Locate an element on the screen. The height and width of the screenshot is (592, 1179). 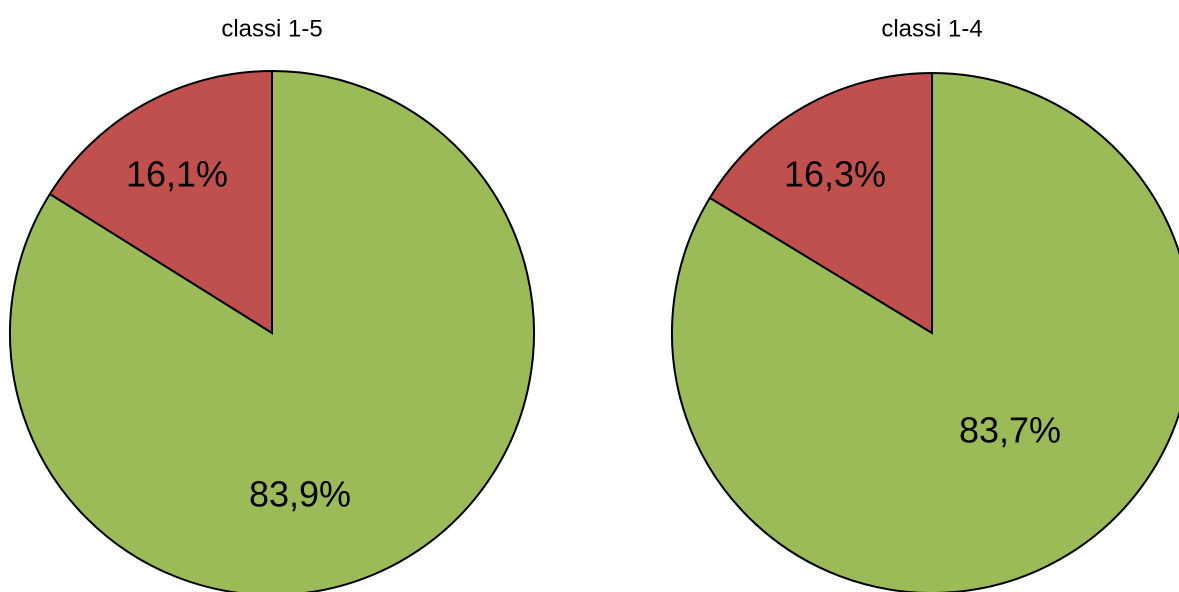
chart-title: classi 1-4 is located at coordinates (931, 28).